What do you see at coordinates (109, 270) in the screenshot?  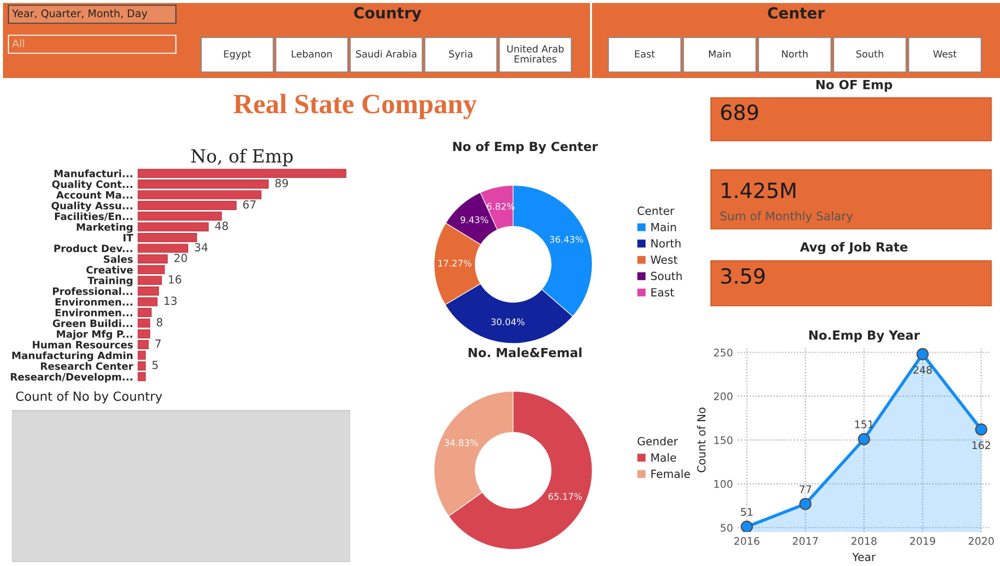 I see `y-tick-label: Creative` at bounding box center [109, 270].